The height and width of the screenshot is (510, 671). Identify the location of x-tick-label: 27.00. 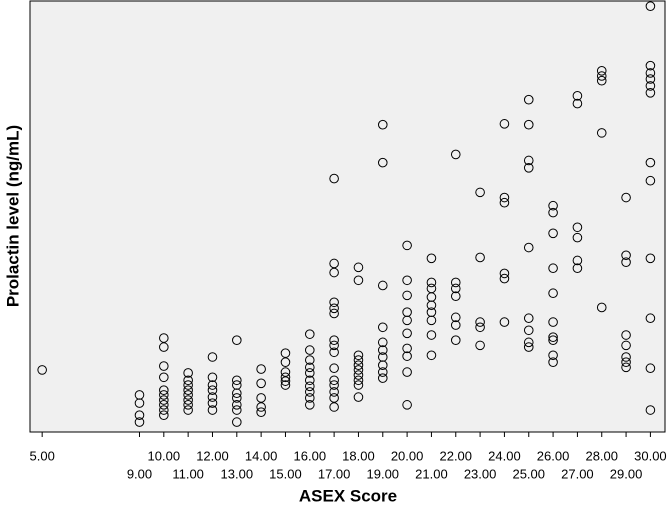
(577, 473).